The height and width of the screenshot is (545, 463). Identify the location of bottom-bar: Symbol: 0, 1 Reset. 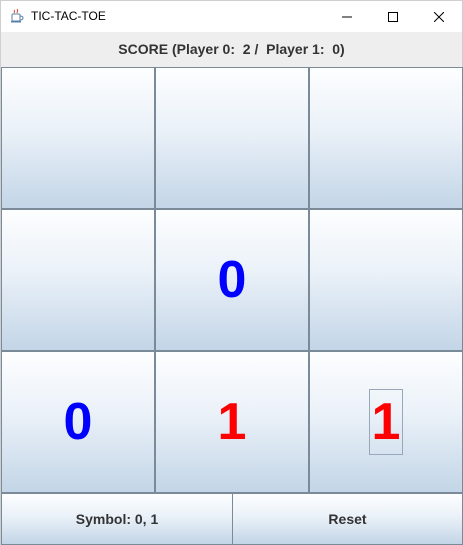
(232, 519).